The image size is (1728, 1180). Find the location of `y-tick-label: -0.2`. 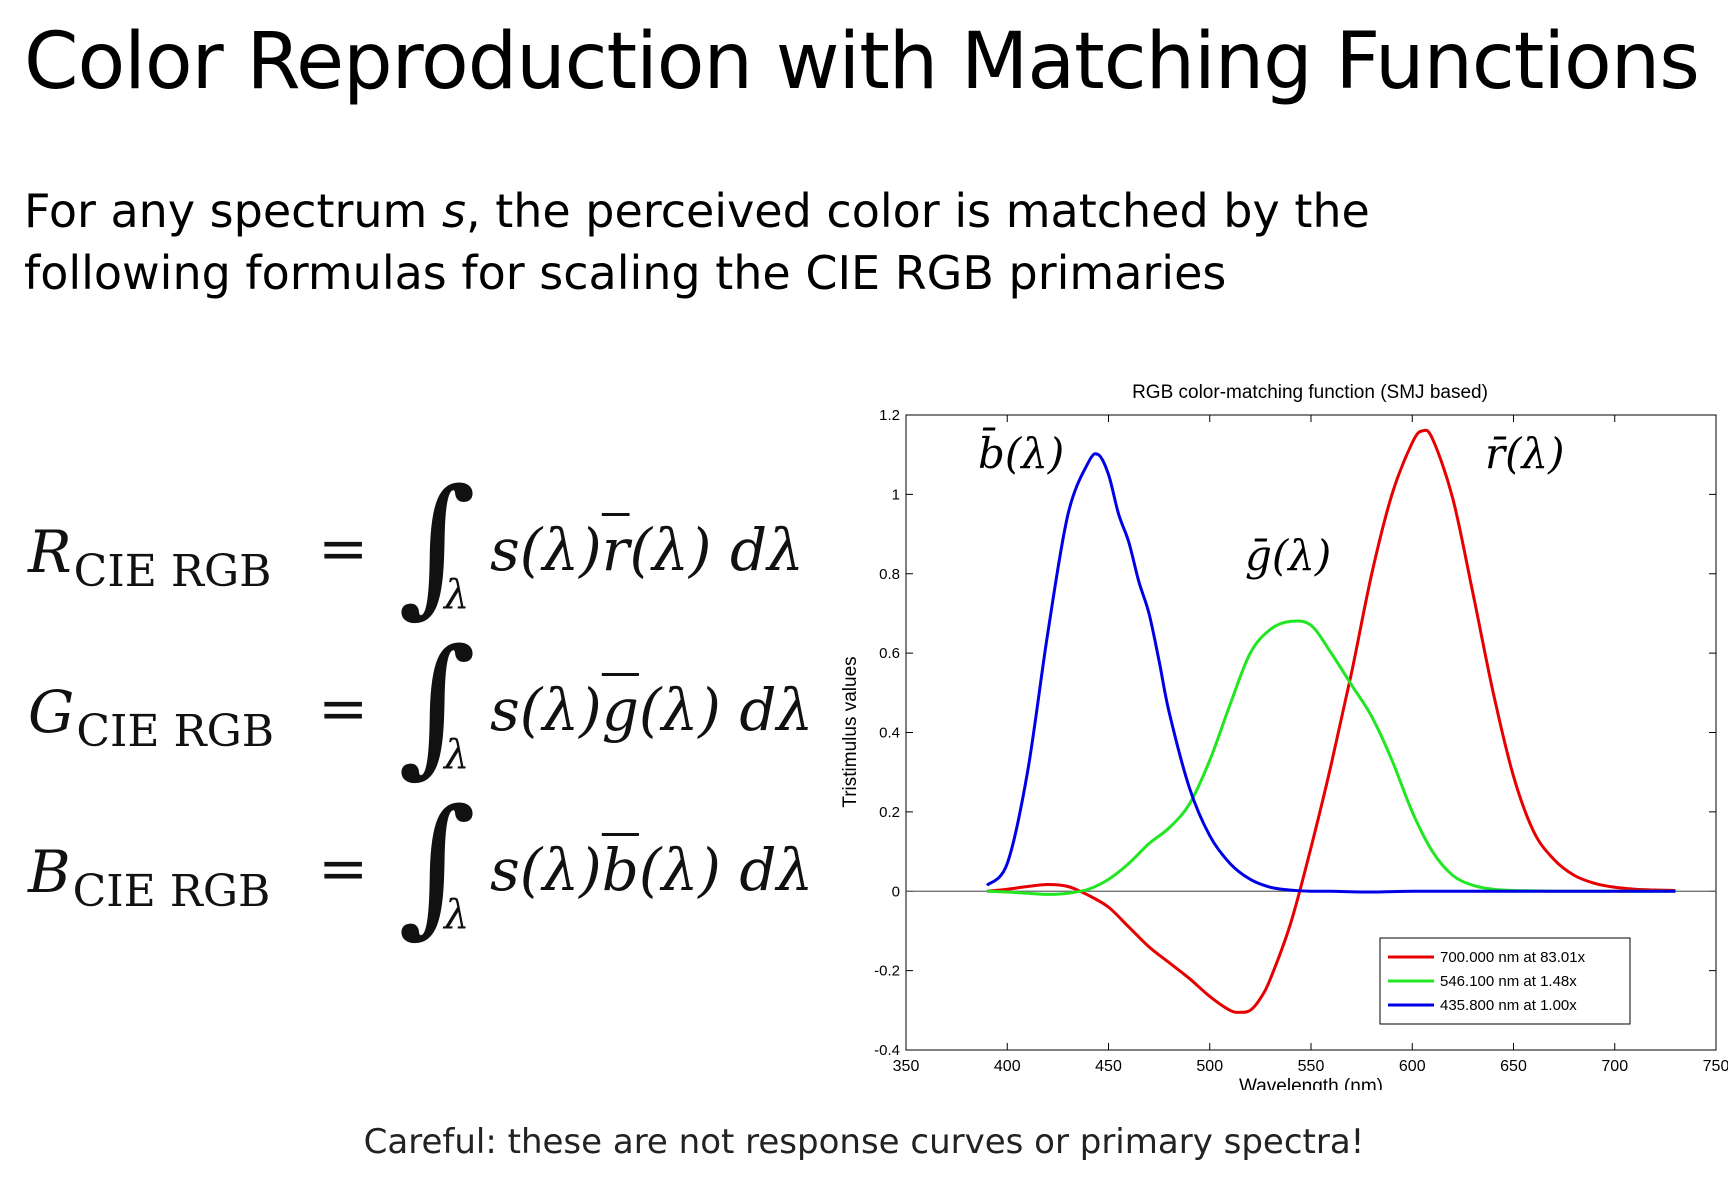

y-tick-label: -0.2 is located at coordinates (887, 971).